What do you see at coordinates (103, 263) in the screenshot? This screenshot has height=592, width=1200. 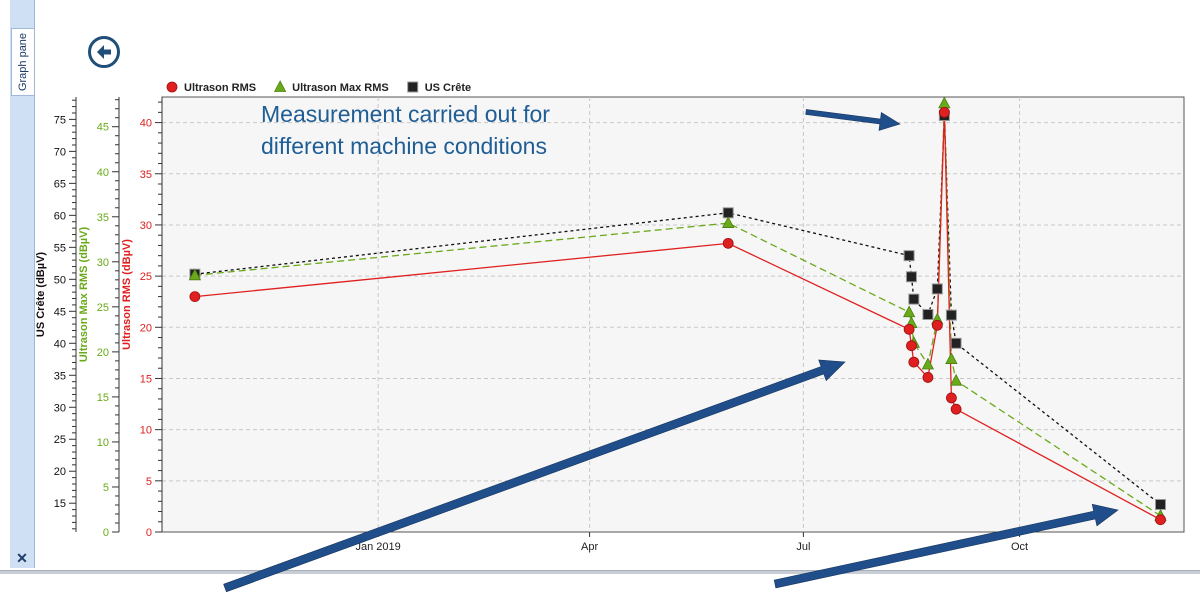 I see `y-tick-label-max: 30` at bounding box center [103, 263].